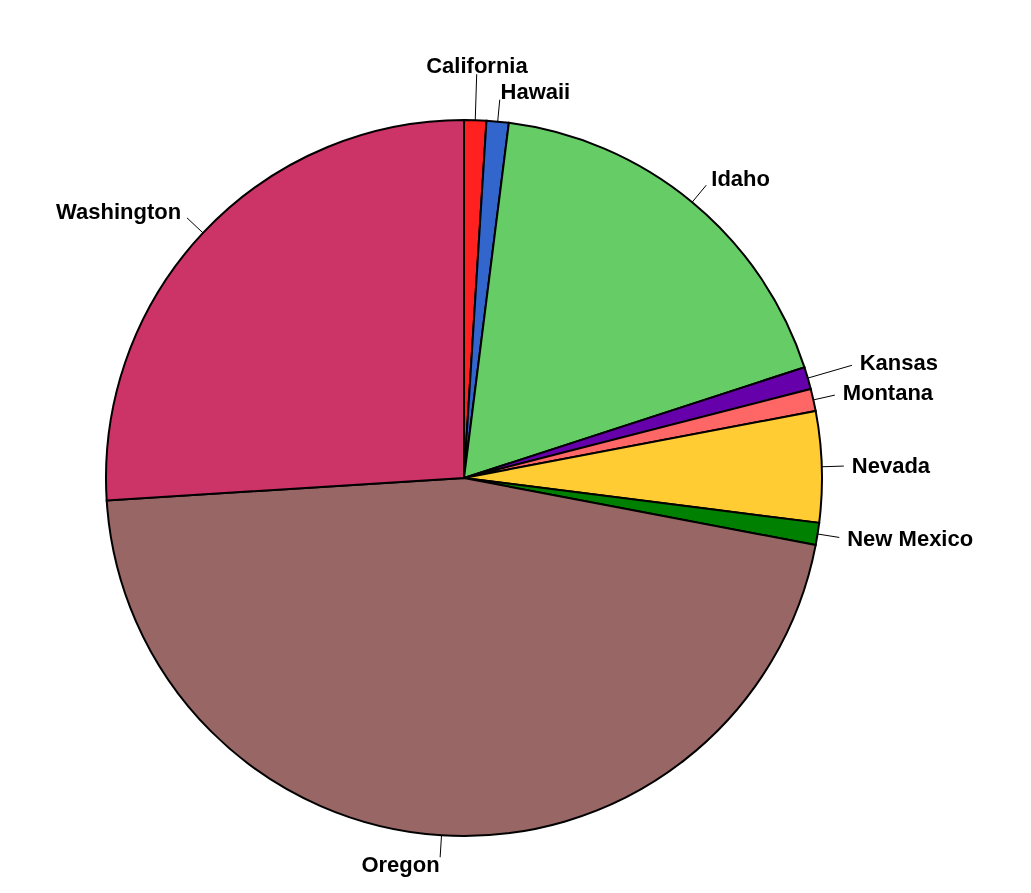 This screenshot has height=893, width=1031. What do you see at coordinates (888, 393) in the screenshot?
I see `slice-label: Montana` at bounding box center [888, 393].